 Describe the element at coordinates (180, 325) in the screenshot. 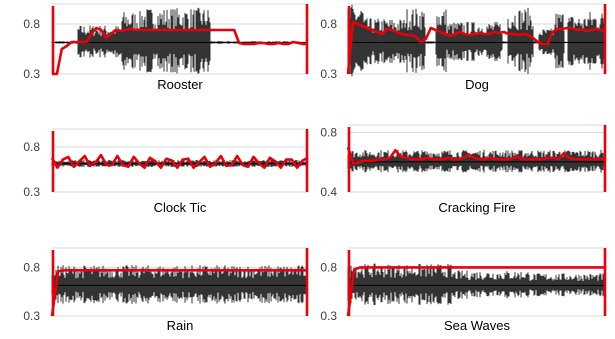

I see `panel-title: Rain` at that location.